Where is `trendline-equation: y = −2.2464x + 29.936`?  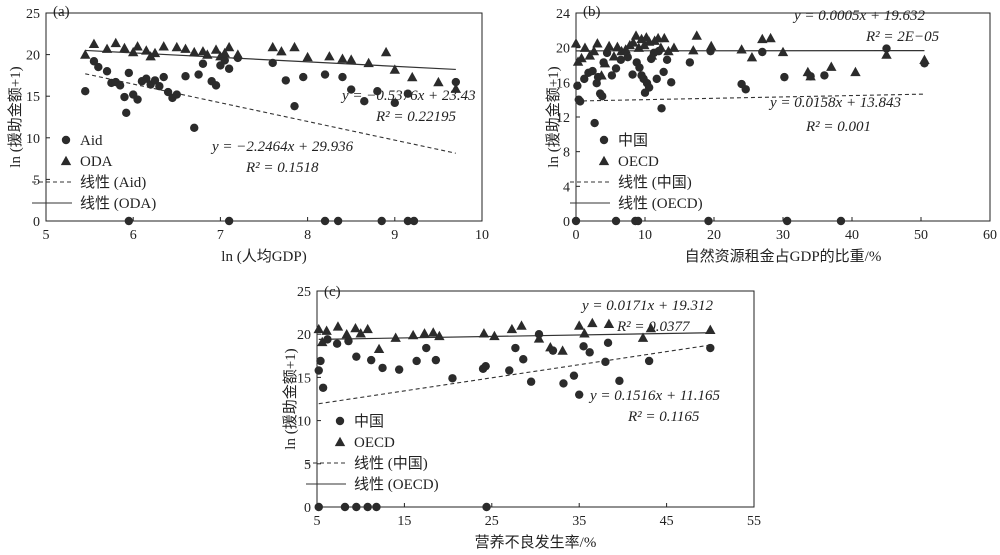
trendline-equation: y = −2.2464x + 29.936 is located at coordinates (282, 147).